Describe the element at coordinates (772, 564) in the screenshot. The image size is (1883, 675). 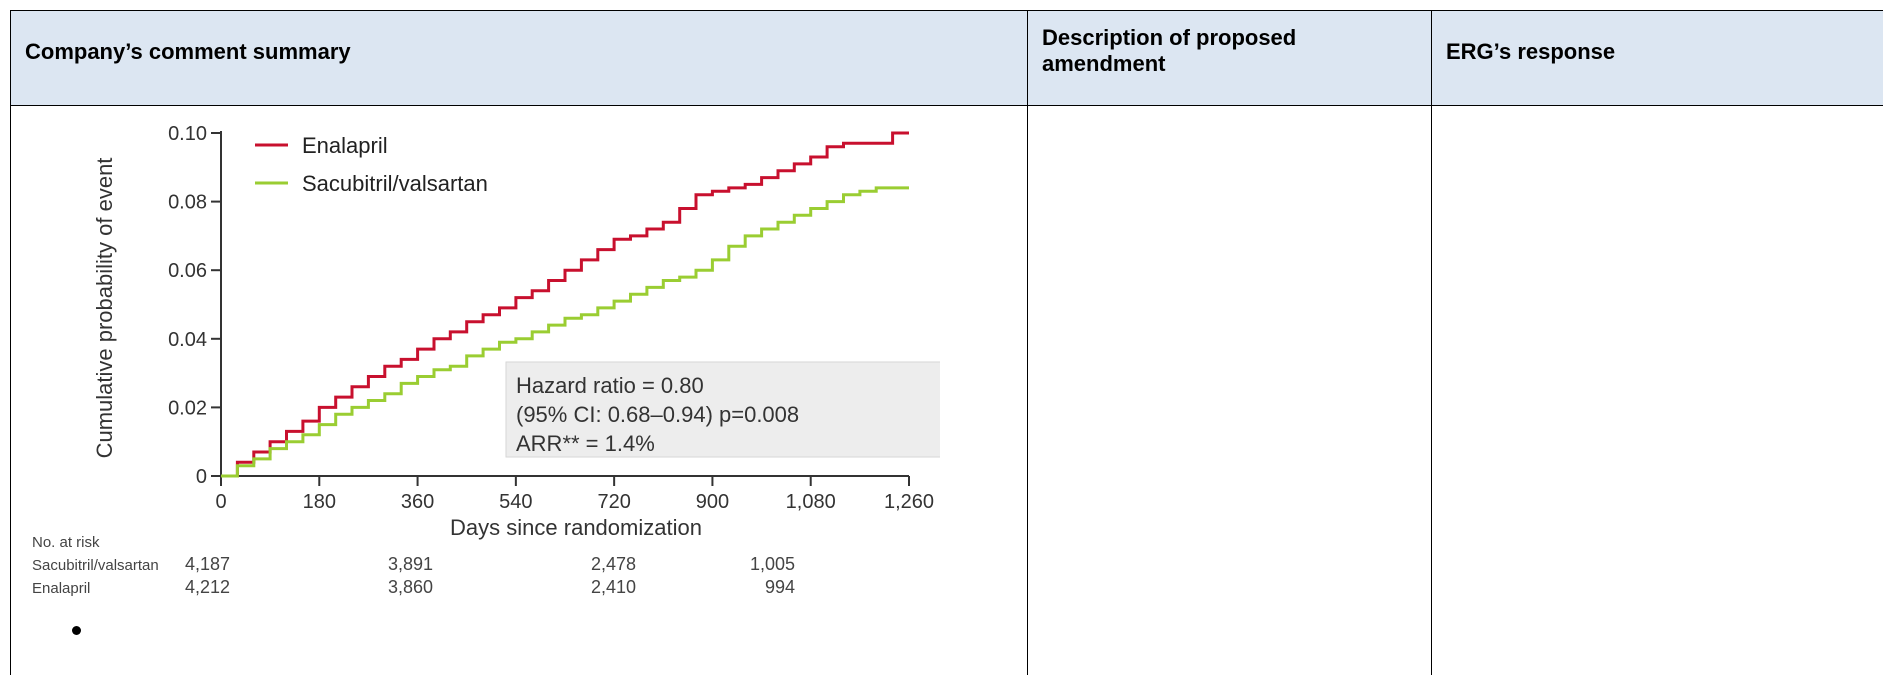
I see `risk-table-value: 1,005` at that location.